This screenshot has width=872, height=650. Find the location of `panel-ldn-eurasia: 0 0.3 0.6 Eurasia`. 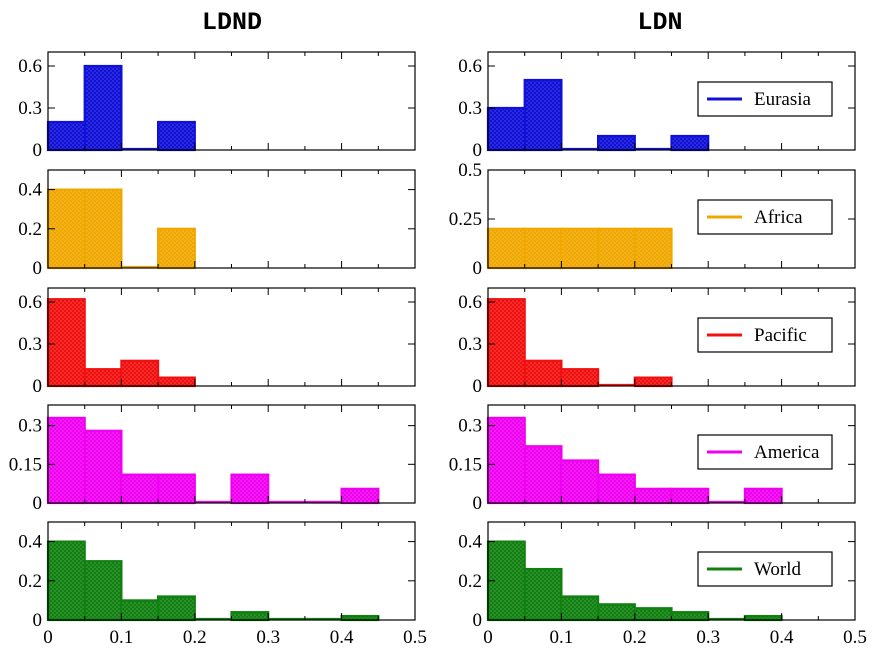

panel-ldn-eurasia: 0 0.3 0.6 Eurasia is located at coordinates (657, 106).